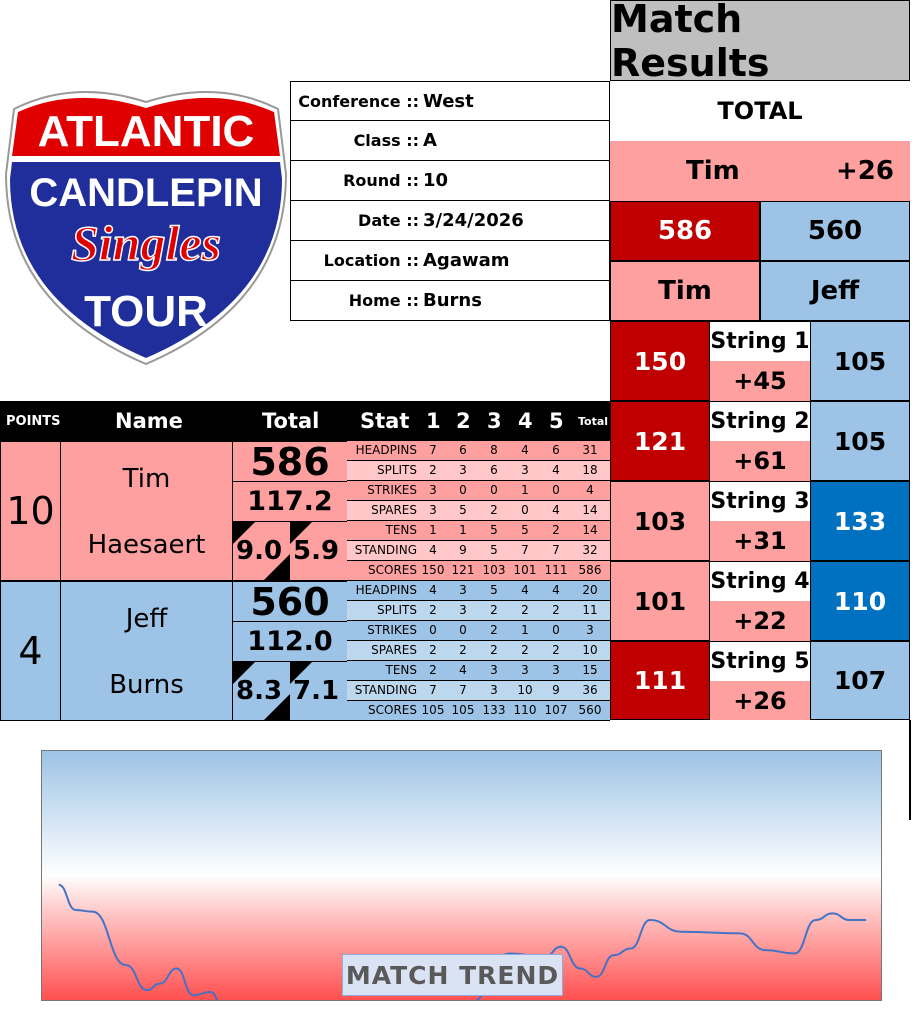 This screenshot has width=912, height=1023. Describe the element at coordinates (452, 975) in the screenshot. I see `match-trend-label: MATCH TREND` at that location.